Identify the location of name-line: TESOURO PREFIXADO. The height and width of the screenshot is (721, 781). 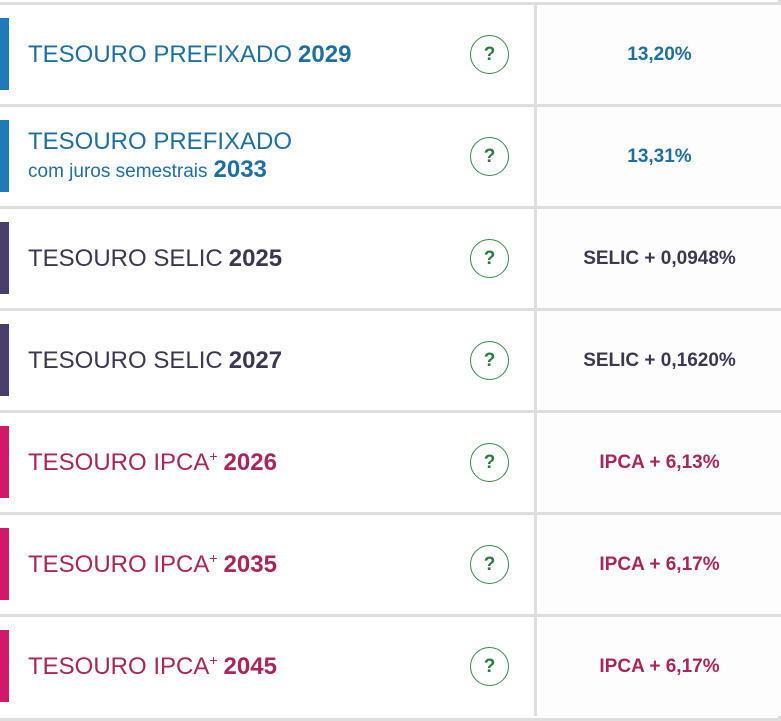
(160, 142).